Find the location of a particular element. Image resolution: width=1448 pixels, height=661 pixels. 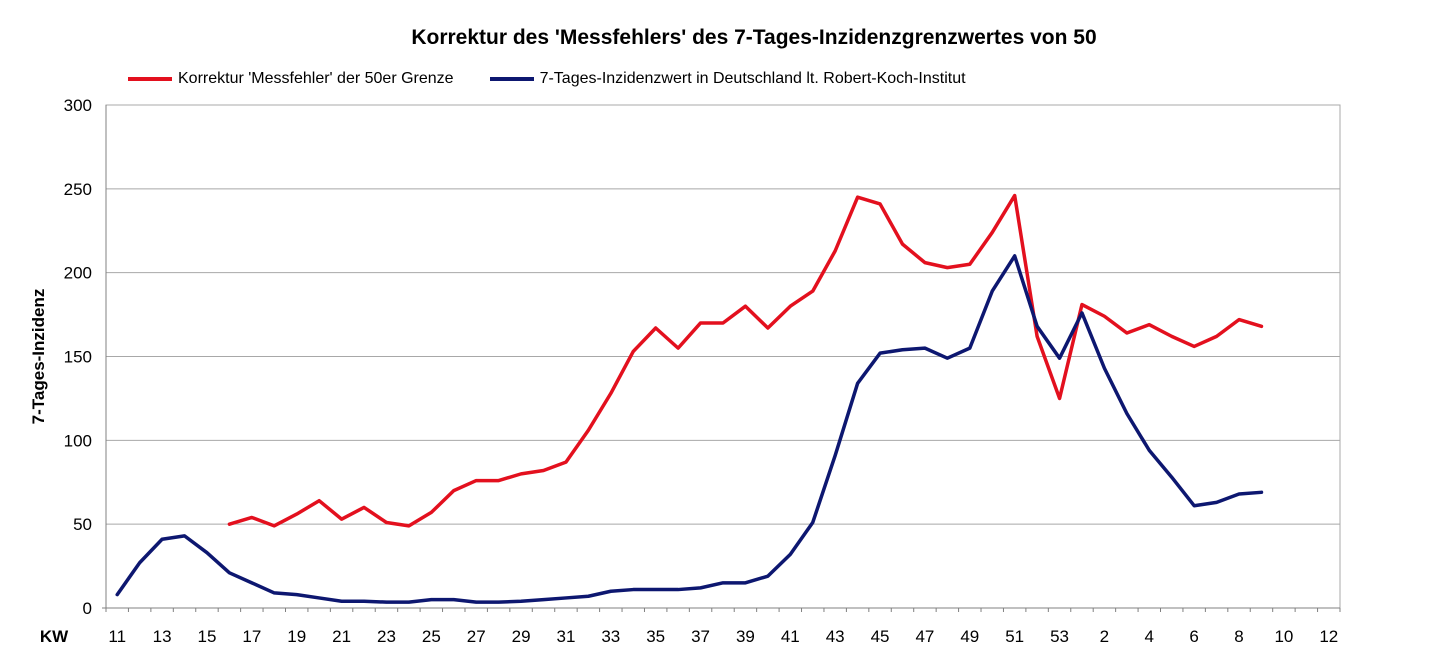

x-tick-label: 33 is located at coordinates (610, 636).